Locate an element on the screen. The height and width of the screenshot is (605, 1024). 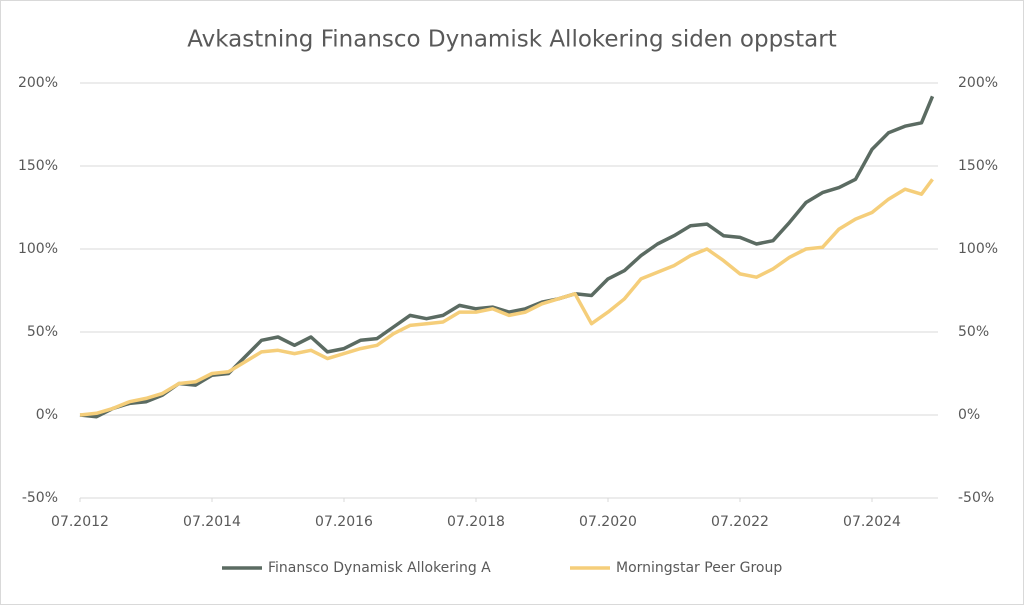
legend-label: Morningstar Peer Group is located at coordinates (699, 568).